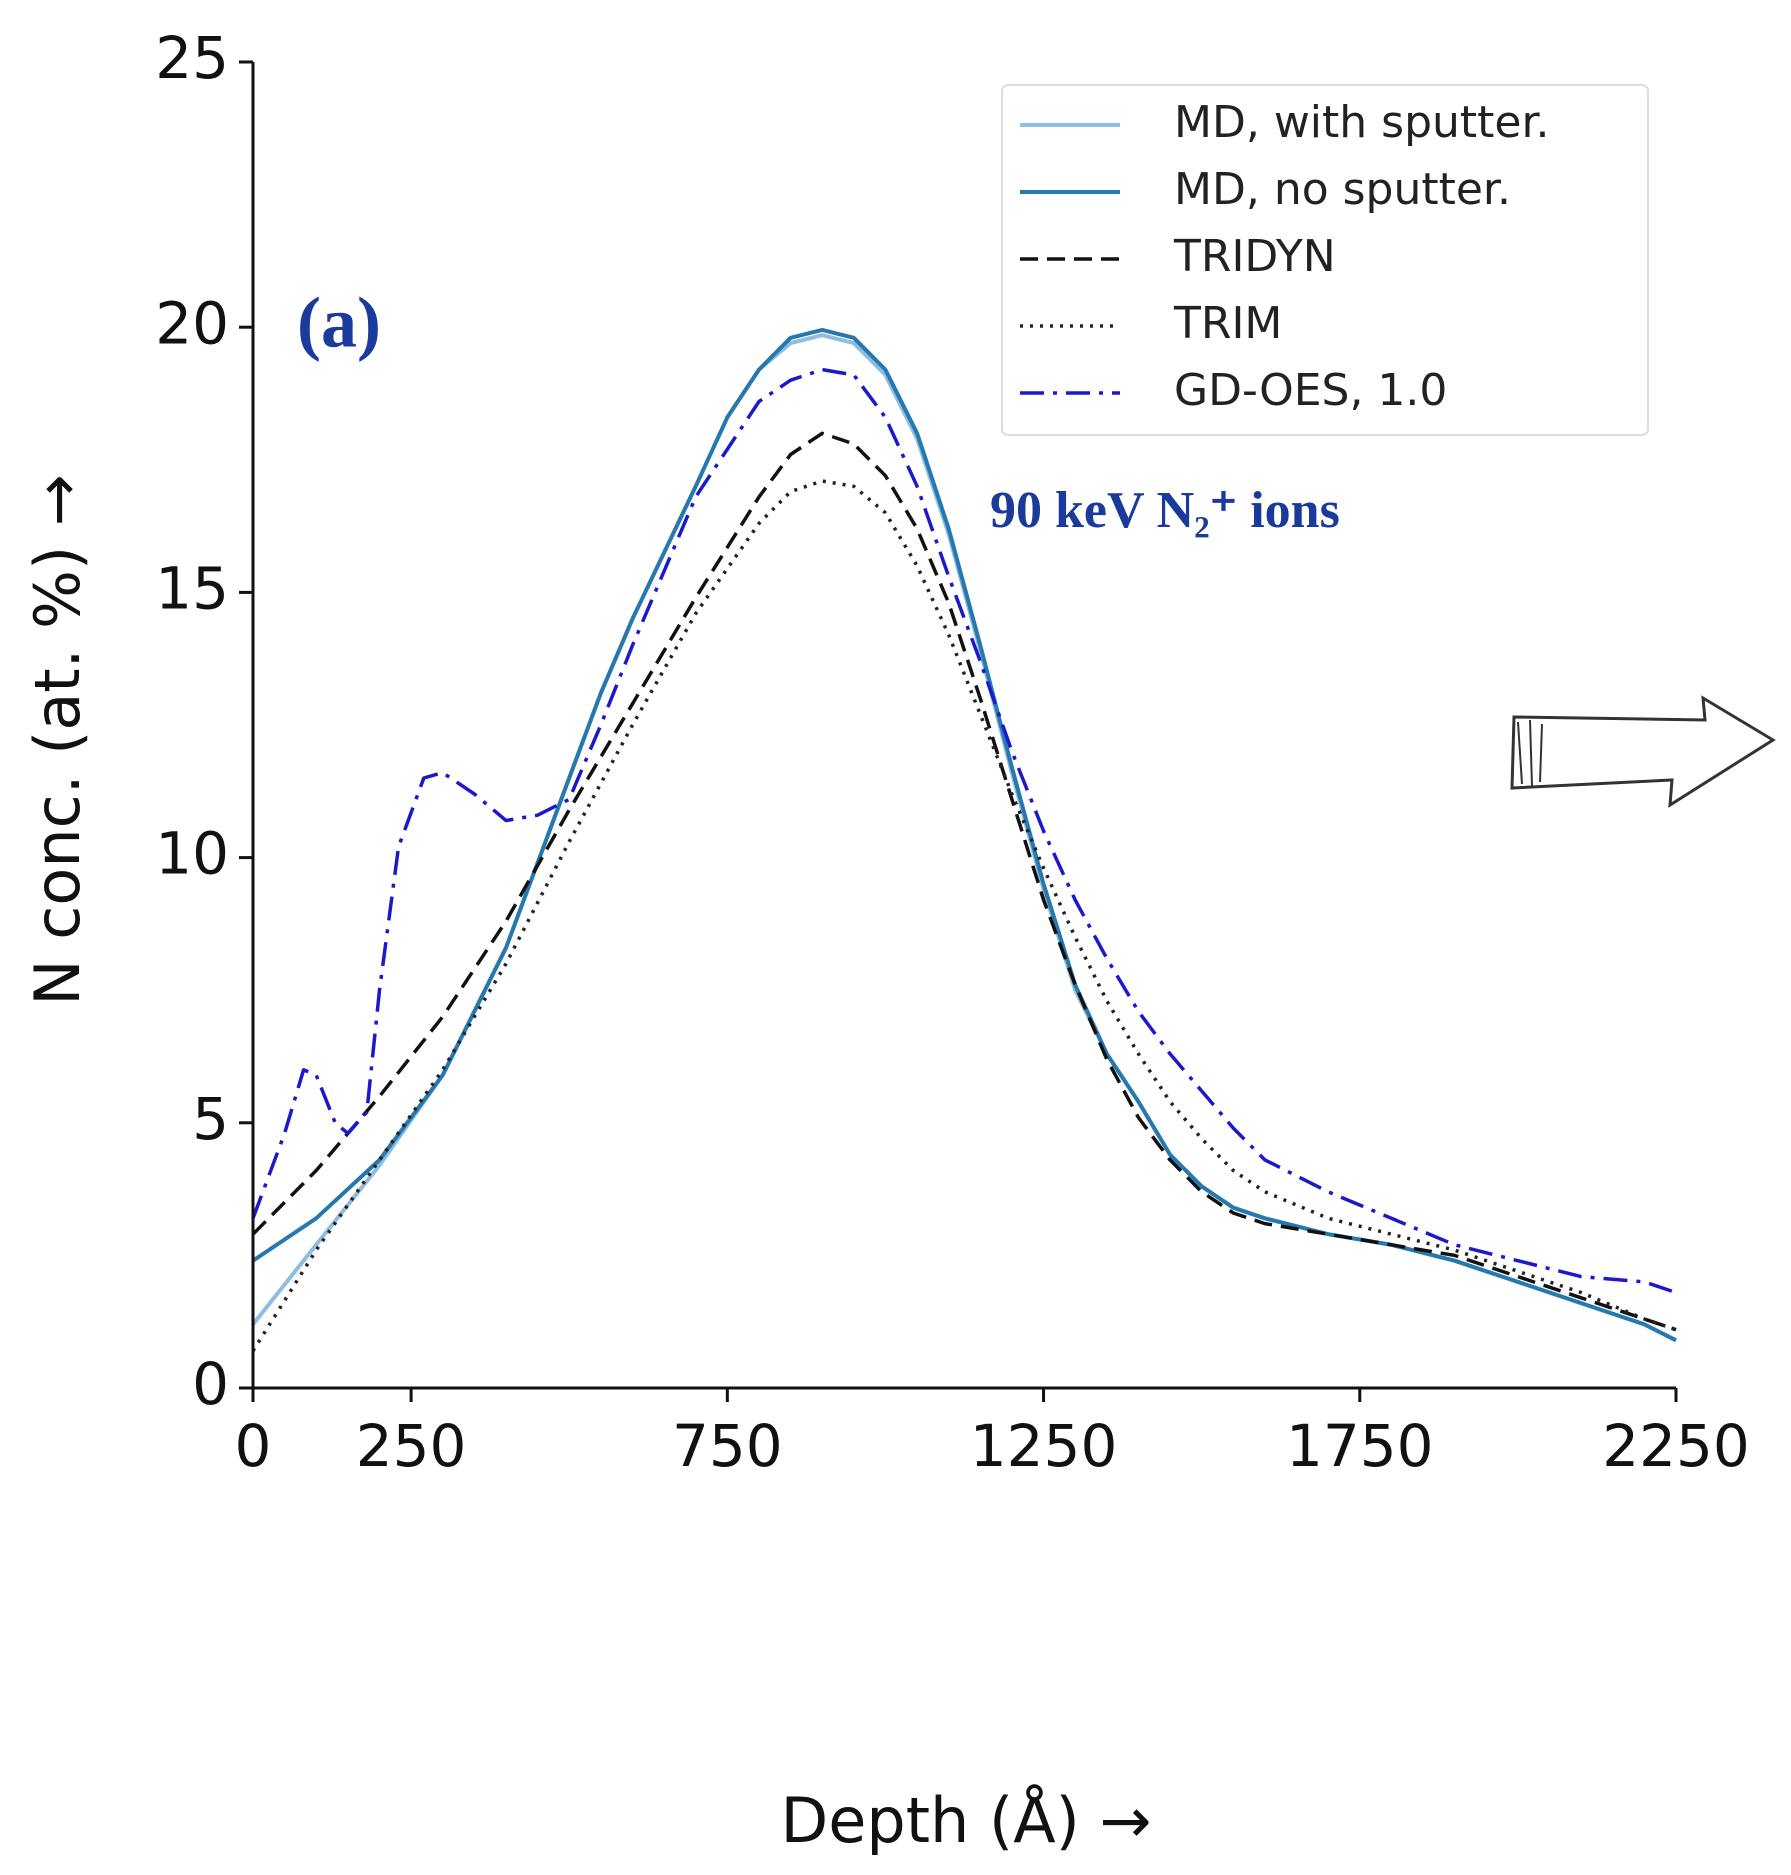 Image resolution: width=1791 pixels, height=1875 pixels. What do you see at coordinates (192, 323) in the screenshot?
I see `y-tick-label: 20` at bounding box center [192, 323].